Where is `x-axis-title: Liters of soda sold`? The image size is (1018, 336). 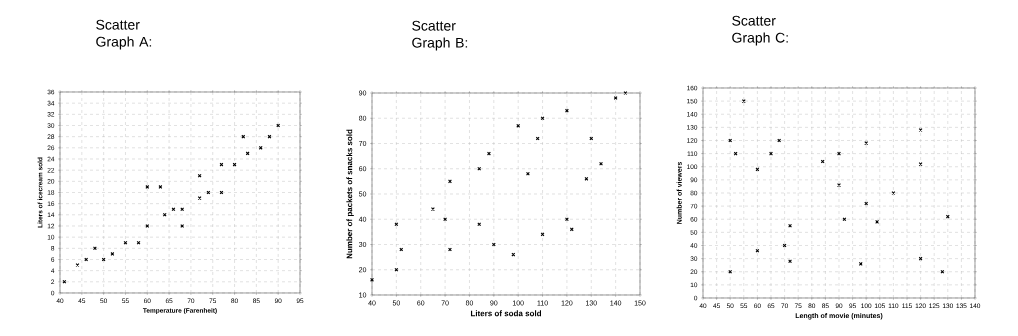
x-axis-title: Liters of soda sold is located at coordinates (506, 313).